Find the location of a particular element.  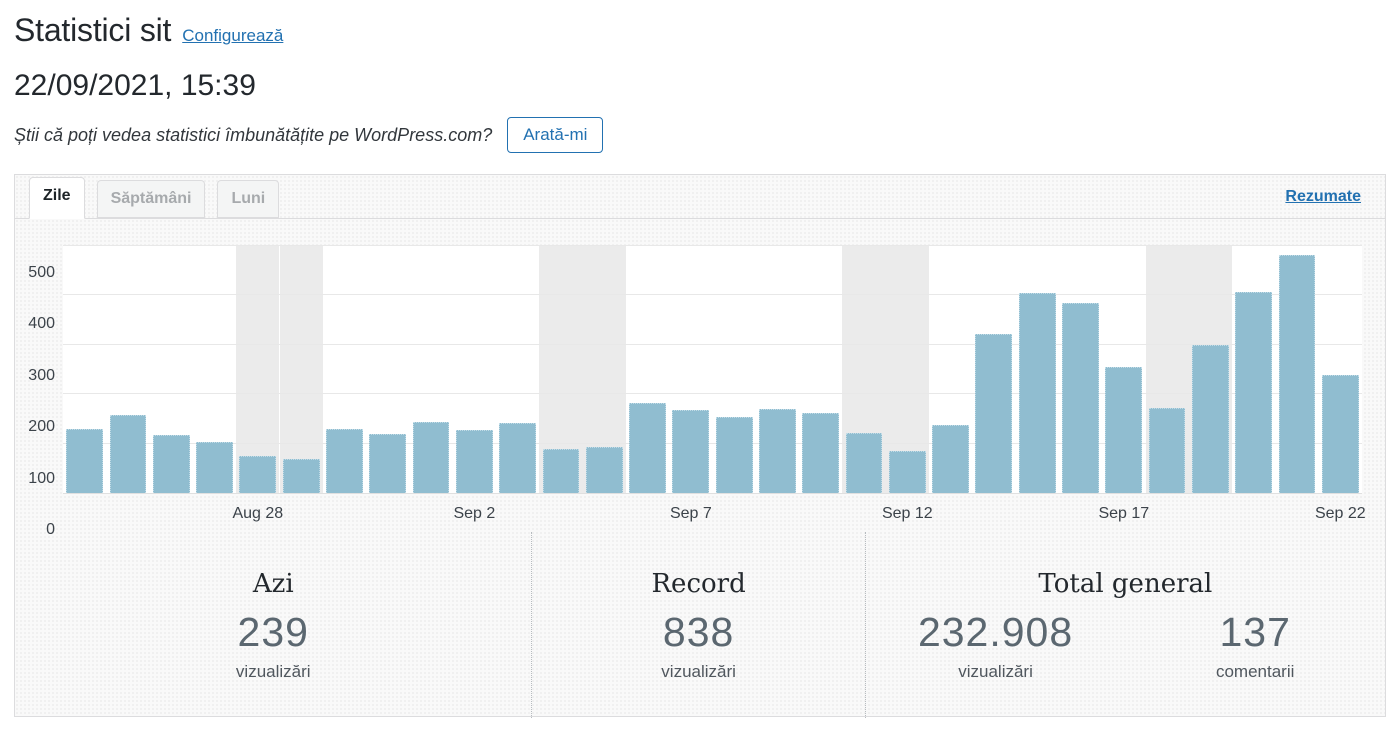

page-title: Statistici sit is located at coordinates (93, 30).